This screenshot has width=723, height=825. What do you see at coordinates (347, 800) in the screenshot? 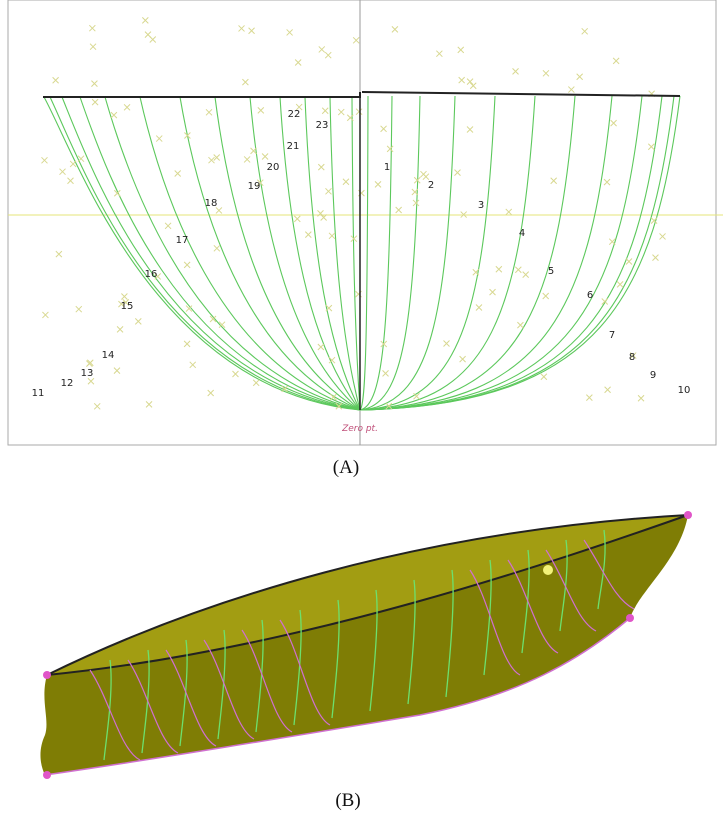
I see `caption: (B)` at bounding box center [347, 800].